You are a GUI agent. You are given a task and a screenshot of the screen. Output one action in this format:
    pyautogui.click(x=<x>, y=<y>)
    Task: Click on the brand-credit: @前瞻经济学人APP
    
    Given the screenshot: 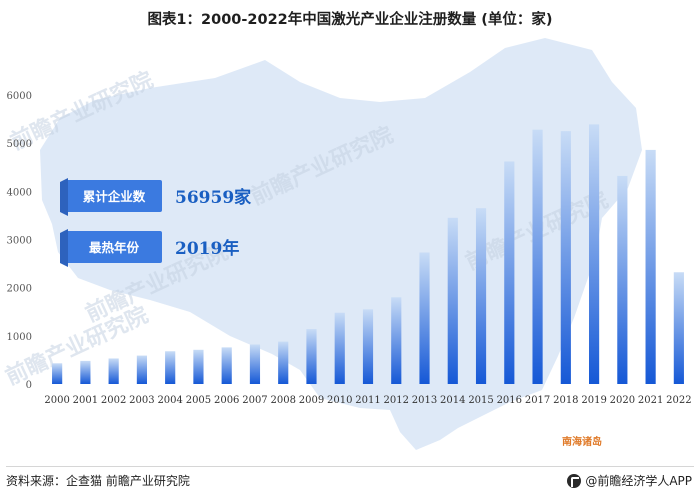 What is the action you would take?
    pyautogui.click(x=629, y=480)
    